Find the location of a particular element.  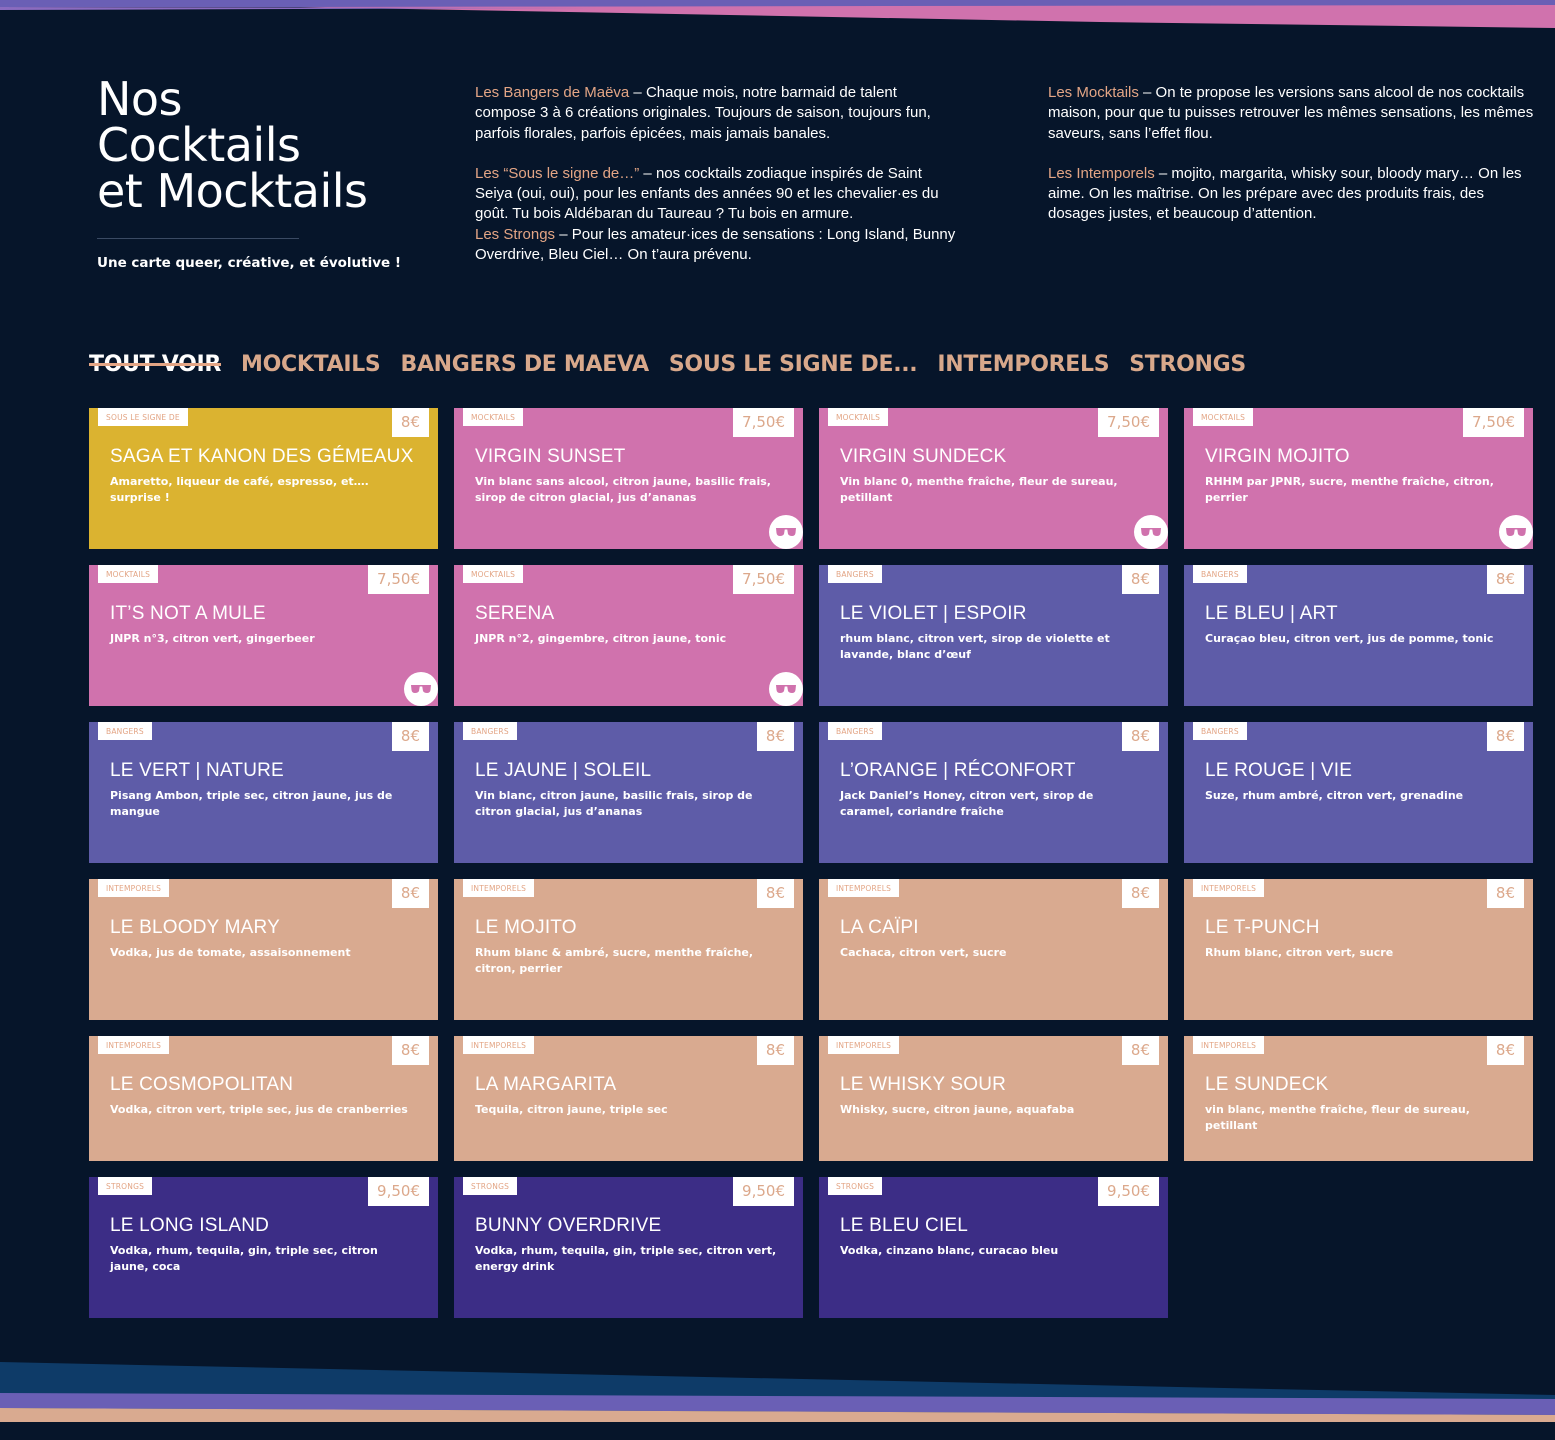

category-badge: SOUS LE SIGNE DE is located at coordinates (143, 417).